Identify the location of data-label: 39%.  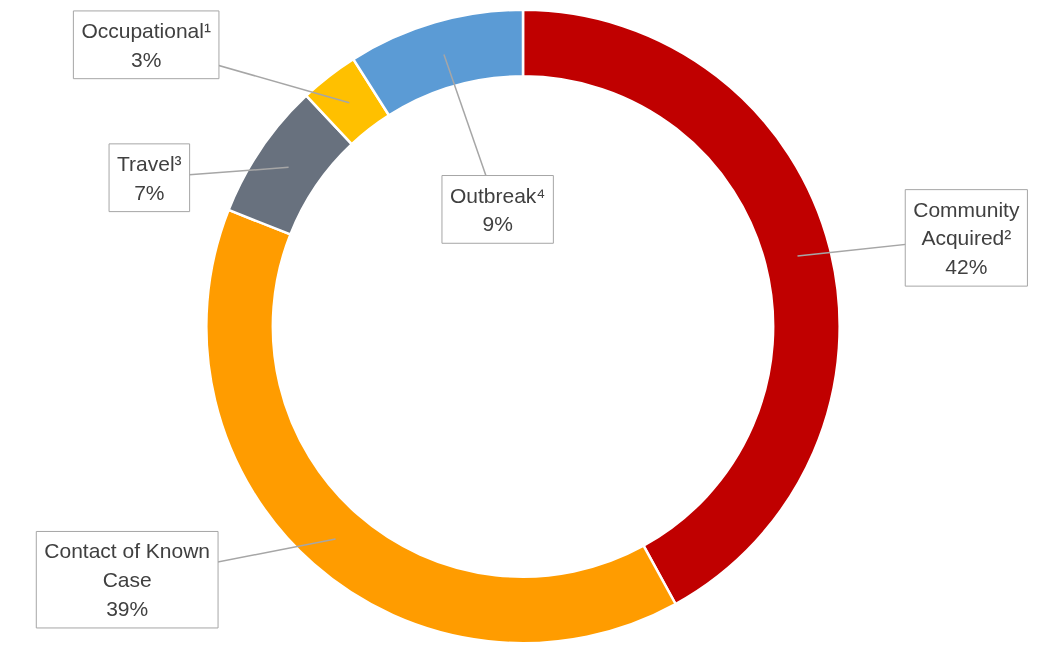
(127, 608).